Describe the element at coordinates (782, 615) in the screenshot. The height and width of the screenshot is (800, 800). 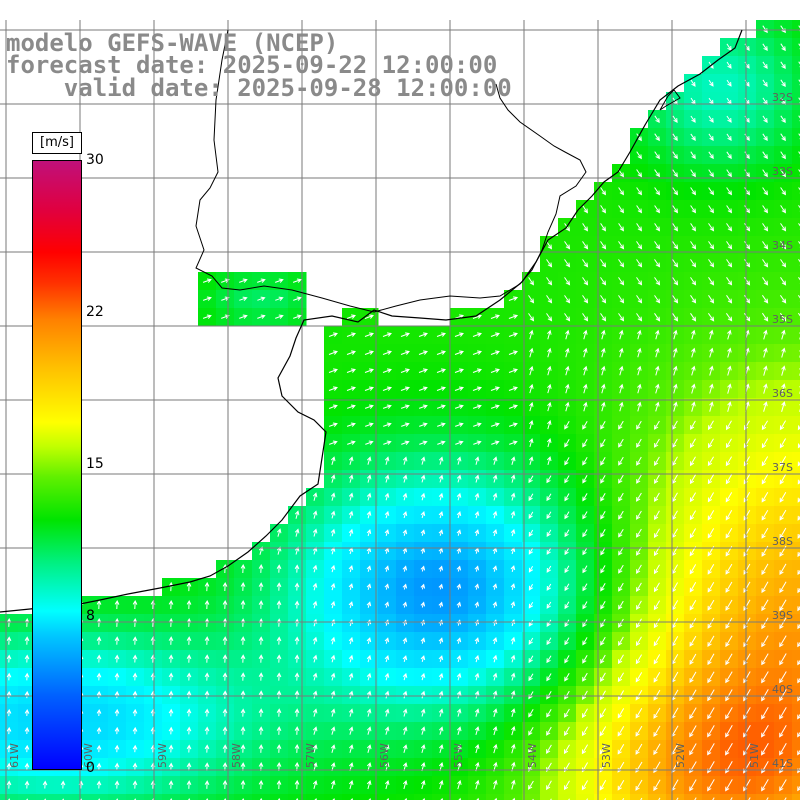
I see `latitude-label: 39S` at that location.